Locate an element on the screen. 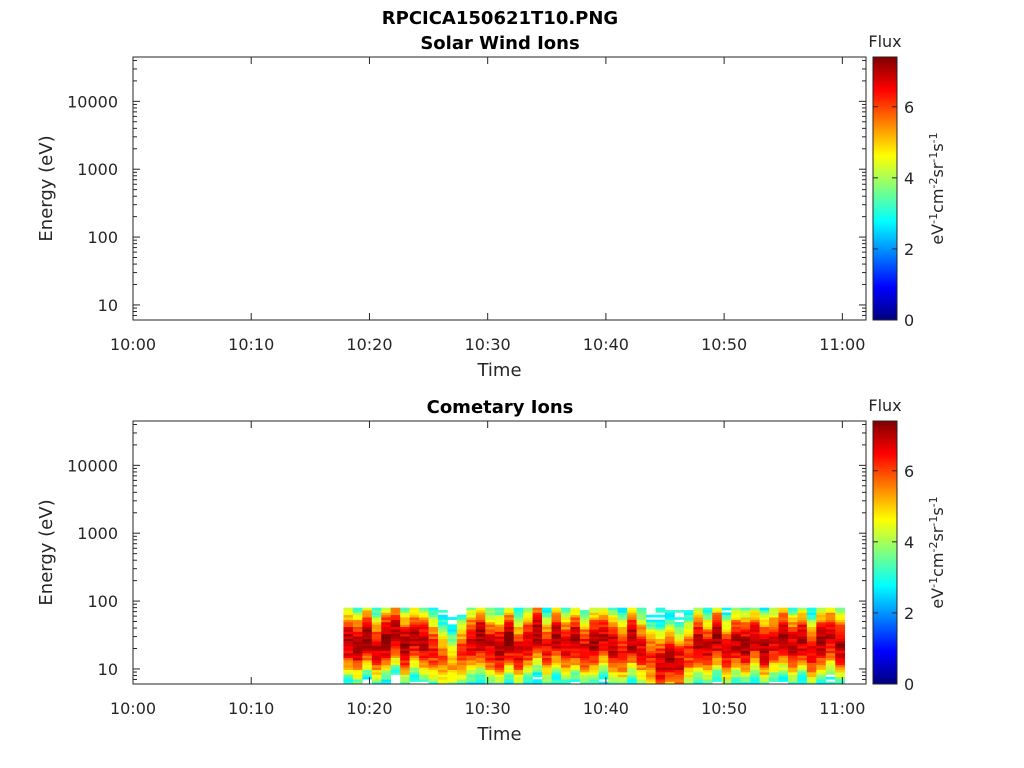  y-axis-label: Energy (eV) is located at coordinates (46, 188).